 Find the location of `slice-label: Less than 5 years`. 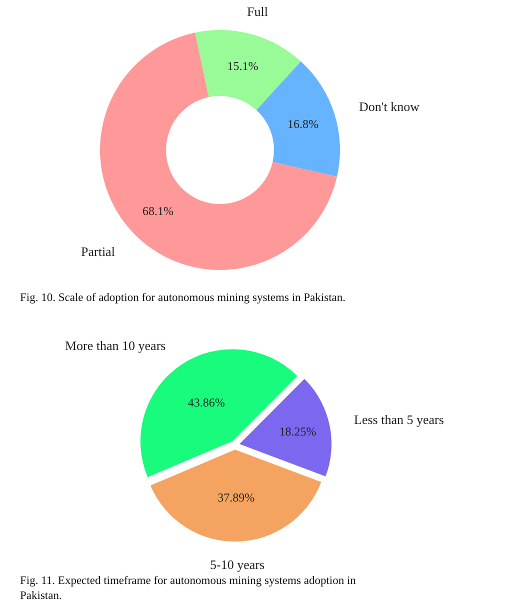

slice-label: Less than 5 years is located at coordinates (399, 419).